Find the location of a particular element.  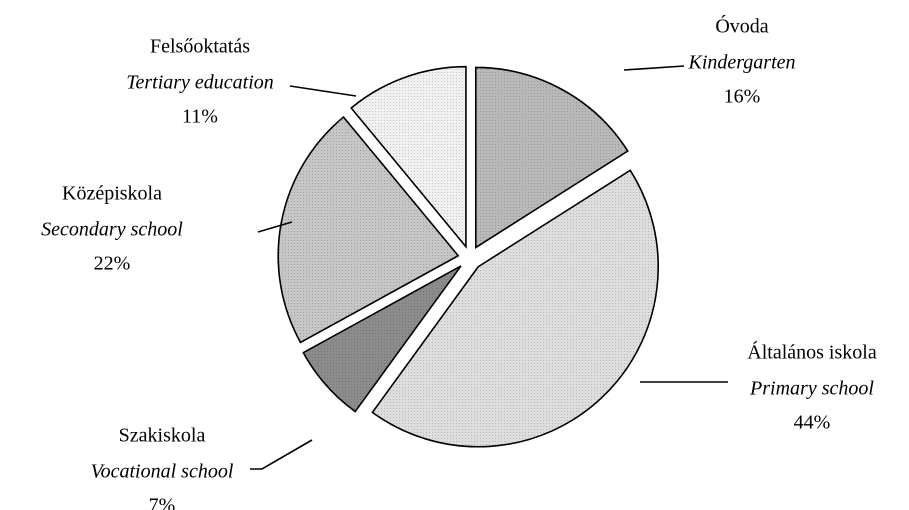

category-label: Középiskola is located at coordinates (112, 194).